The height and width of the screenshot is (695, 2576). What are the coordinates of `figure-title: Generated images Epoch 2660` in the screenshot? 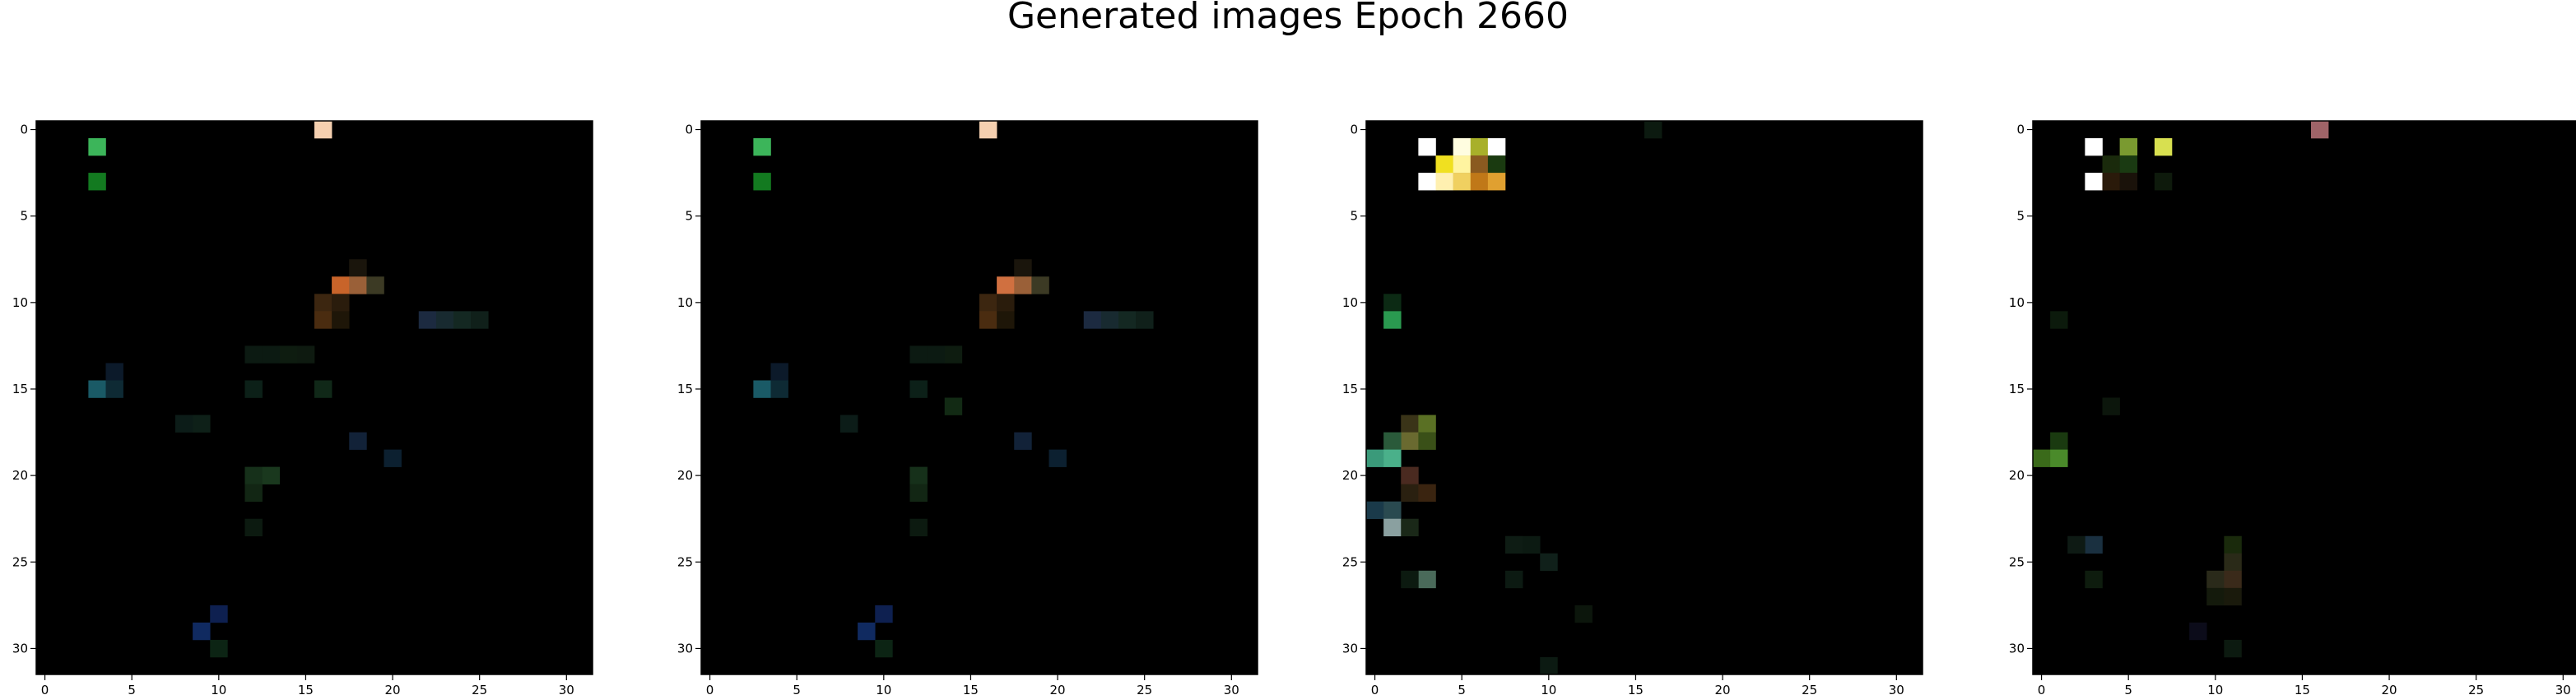 It's located at (1288, 18).